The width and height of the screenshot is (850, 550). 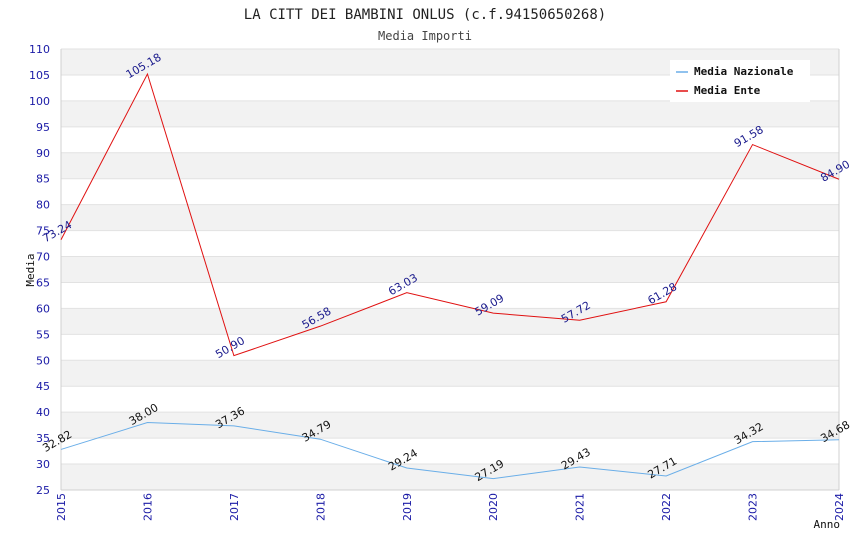 I want to click on y-tick-label: 55, so click(x=43, y=334).